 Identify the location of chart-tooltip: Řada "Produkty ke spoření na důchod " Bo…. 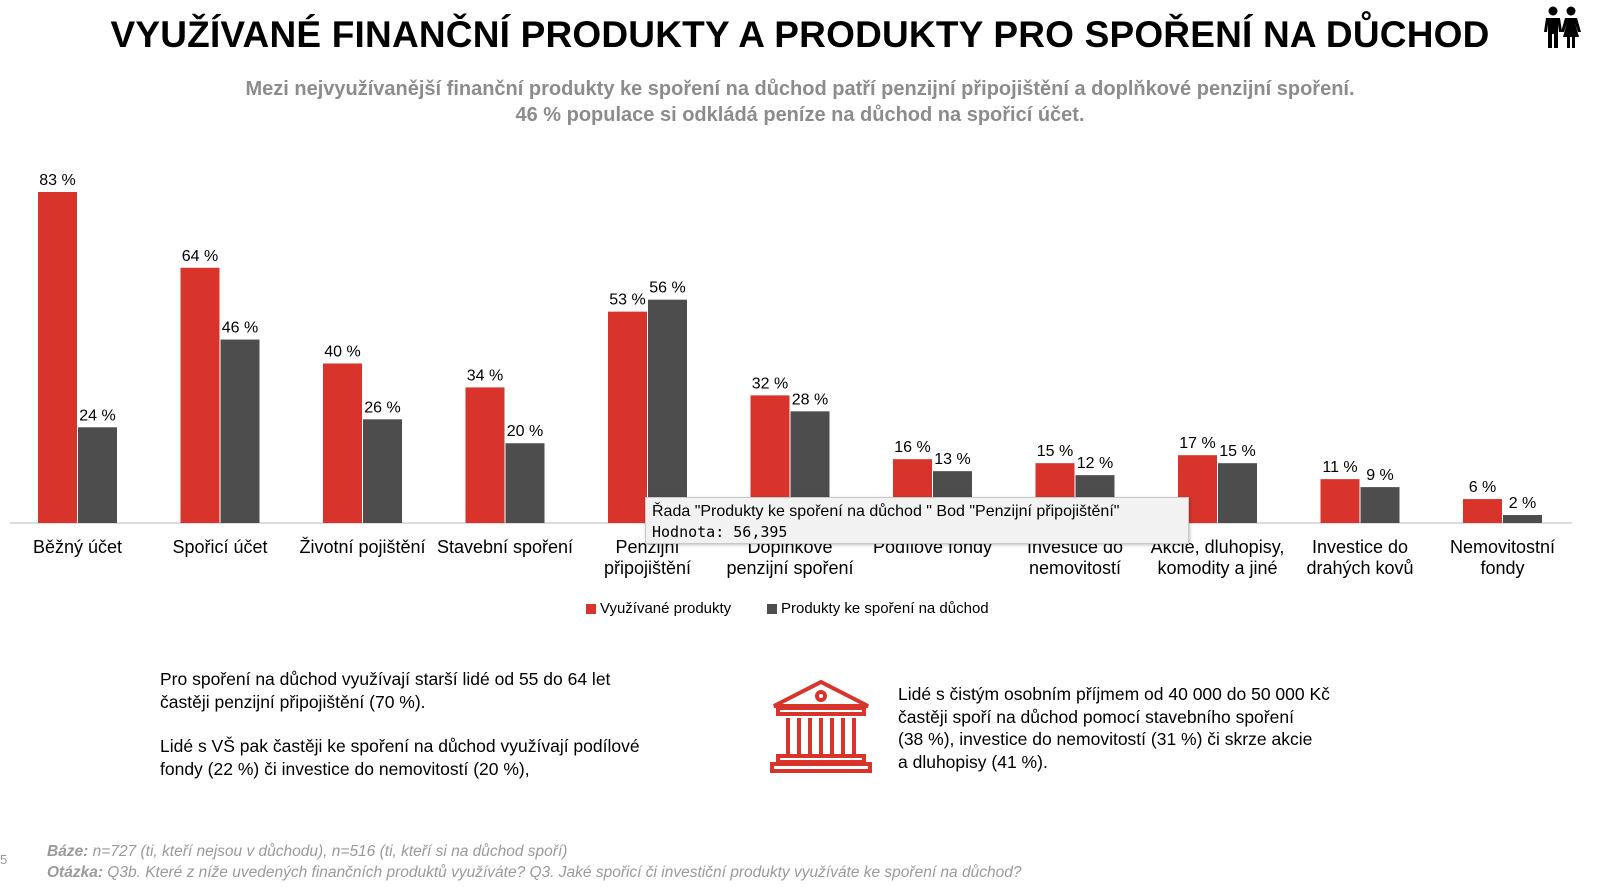
(917, 520).